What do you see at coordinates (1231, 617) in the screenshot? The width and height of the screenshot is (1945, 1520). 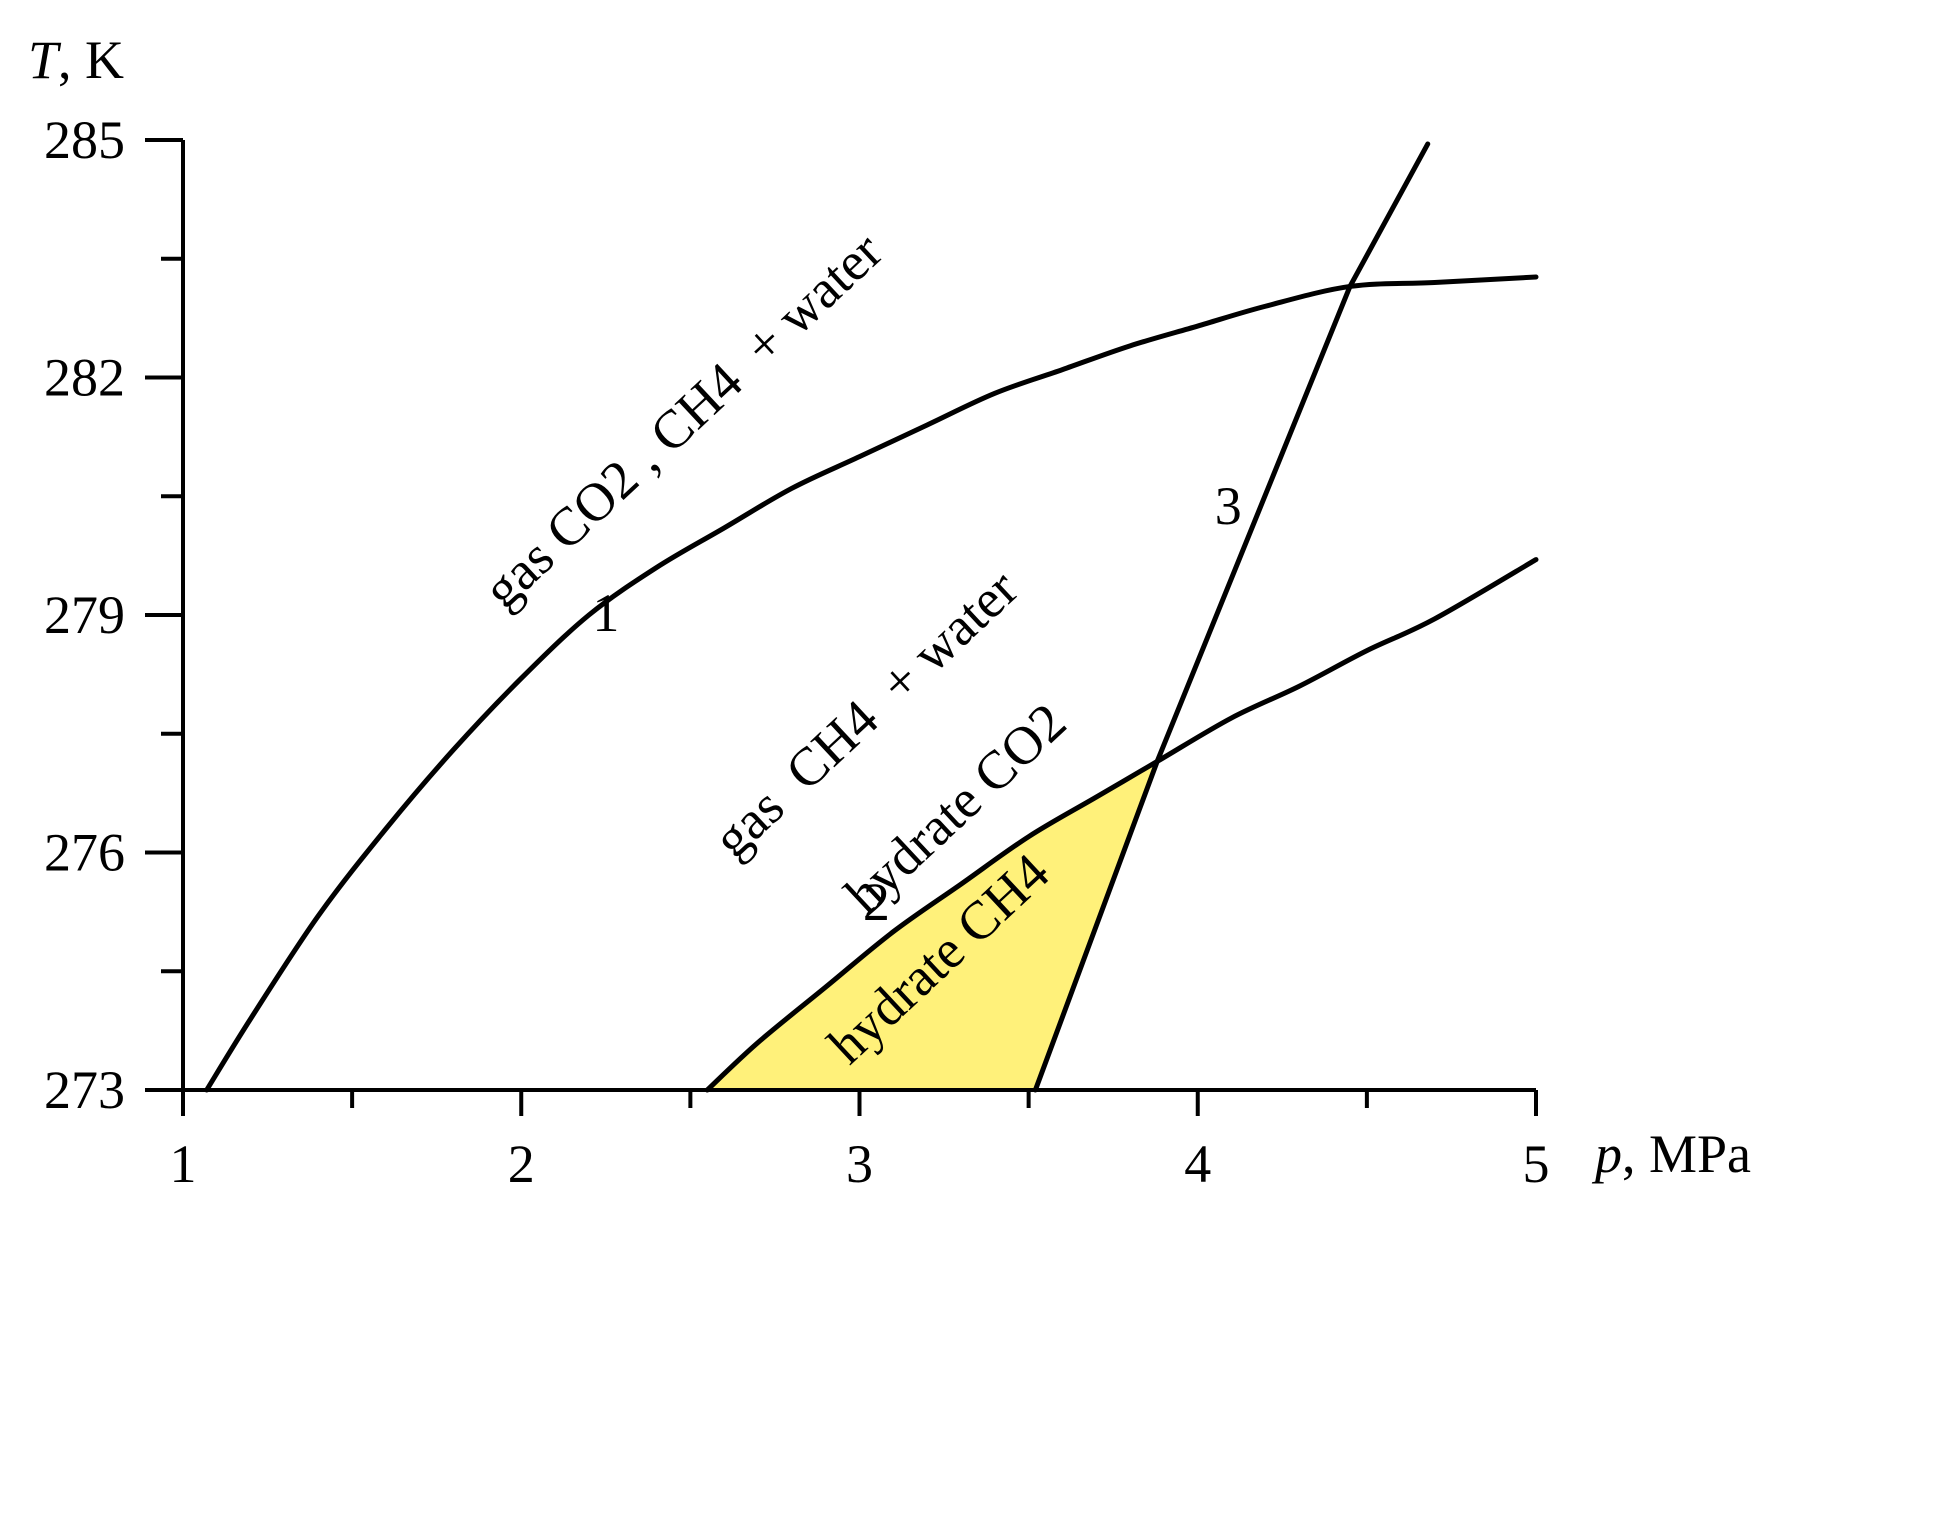 I see `curve-3-line` at bounding box center [1231, 617].